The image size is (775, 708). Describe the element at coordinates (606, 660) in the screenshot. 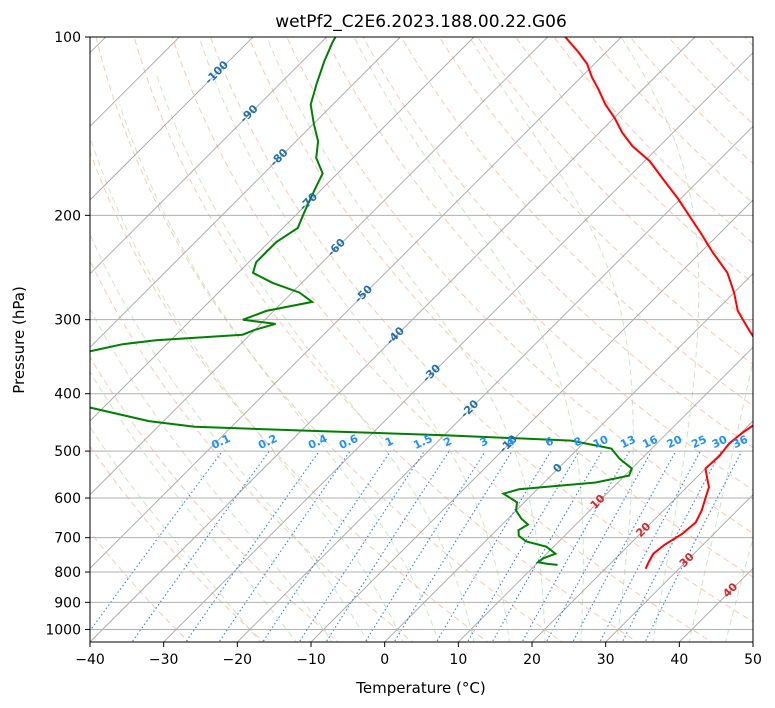

I see `x-tick-label: 30` at that location.